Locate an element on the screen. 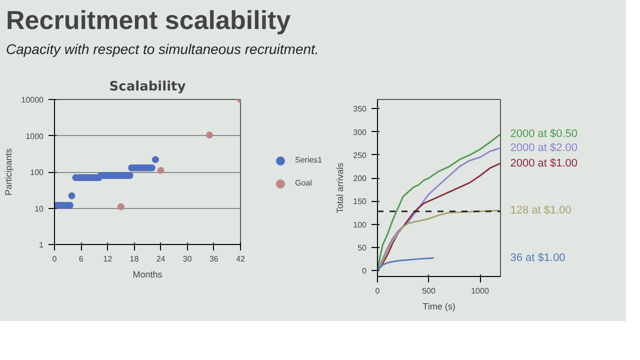 This screenshot has height=360, width=640. y-tick-label: 1 is located at coordinates (41, 245).